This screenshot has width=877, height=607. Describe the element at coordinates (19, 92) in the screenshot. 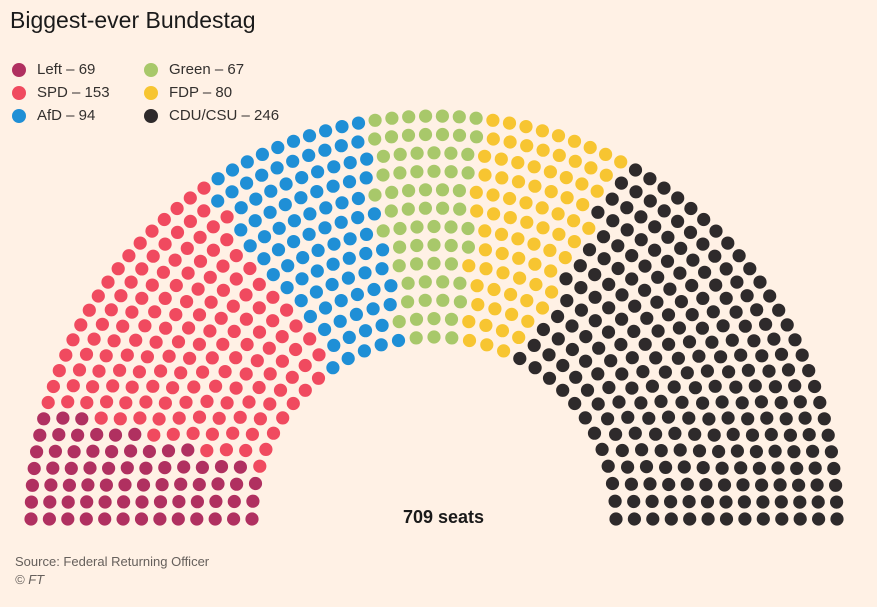

I see `legend-swatch-spd` at that location.